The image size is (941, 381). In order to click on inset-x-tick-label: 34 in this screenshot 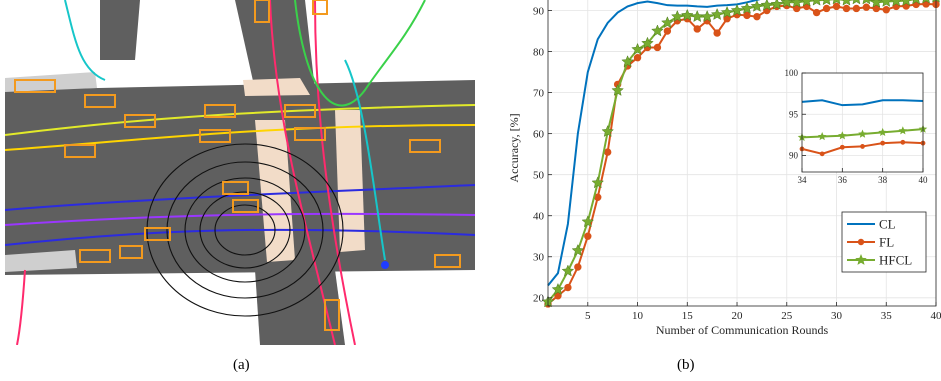, I will do `click(803, 180)`.